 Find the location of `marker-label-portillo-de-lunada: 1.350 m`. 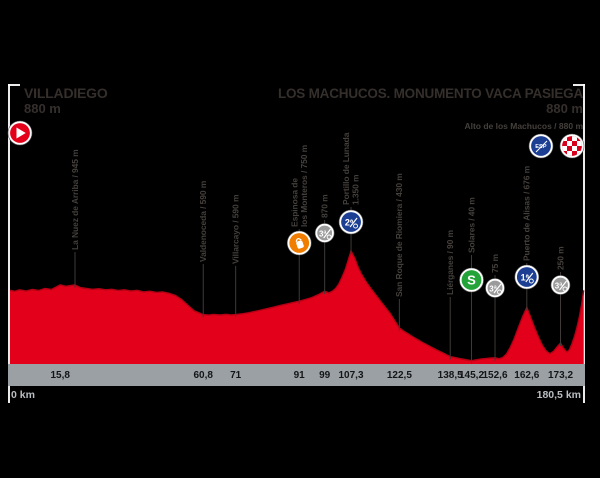

marker-label-portillo-de-lunada: 1.350 m is located at coordinates (356, 189).